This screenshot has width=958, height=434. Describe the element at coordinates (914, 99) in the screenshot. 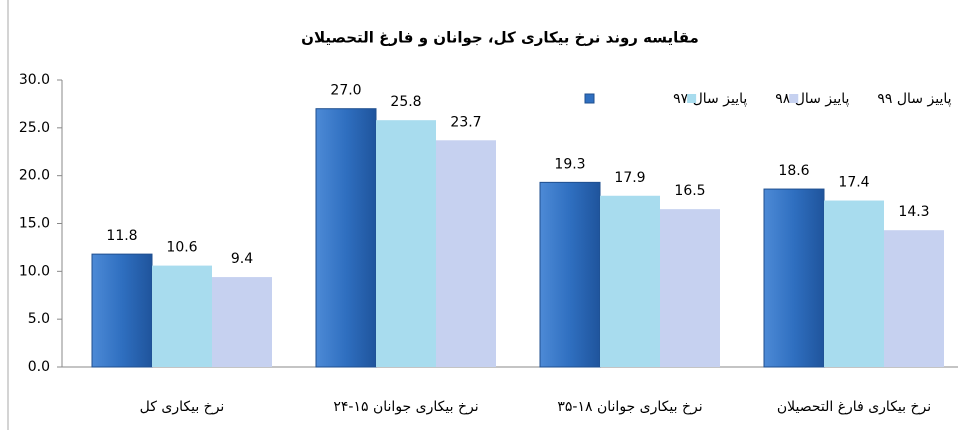

I see `legend-label: پاییز سال ۹۹` at that location.